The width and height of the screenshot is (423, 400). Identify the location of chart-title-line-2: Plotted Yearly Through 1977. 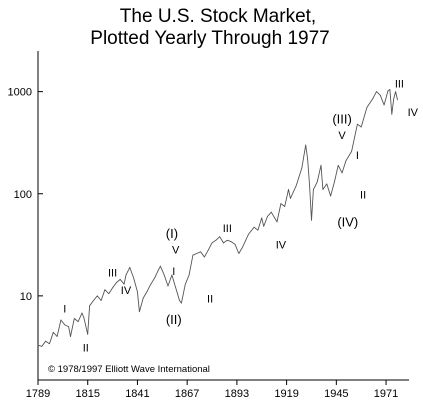
(209, 38).